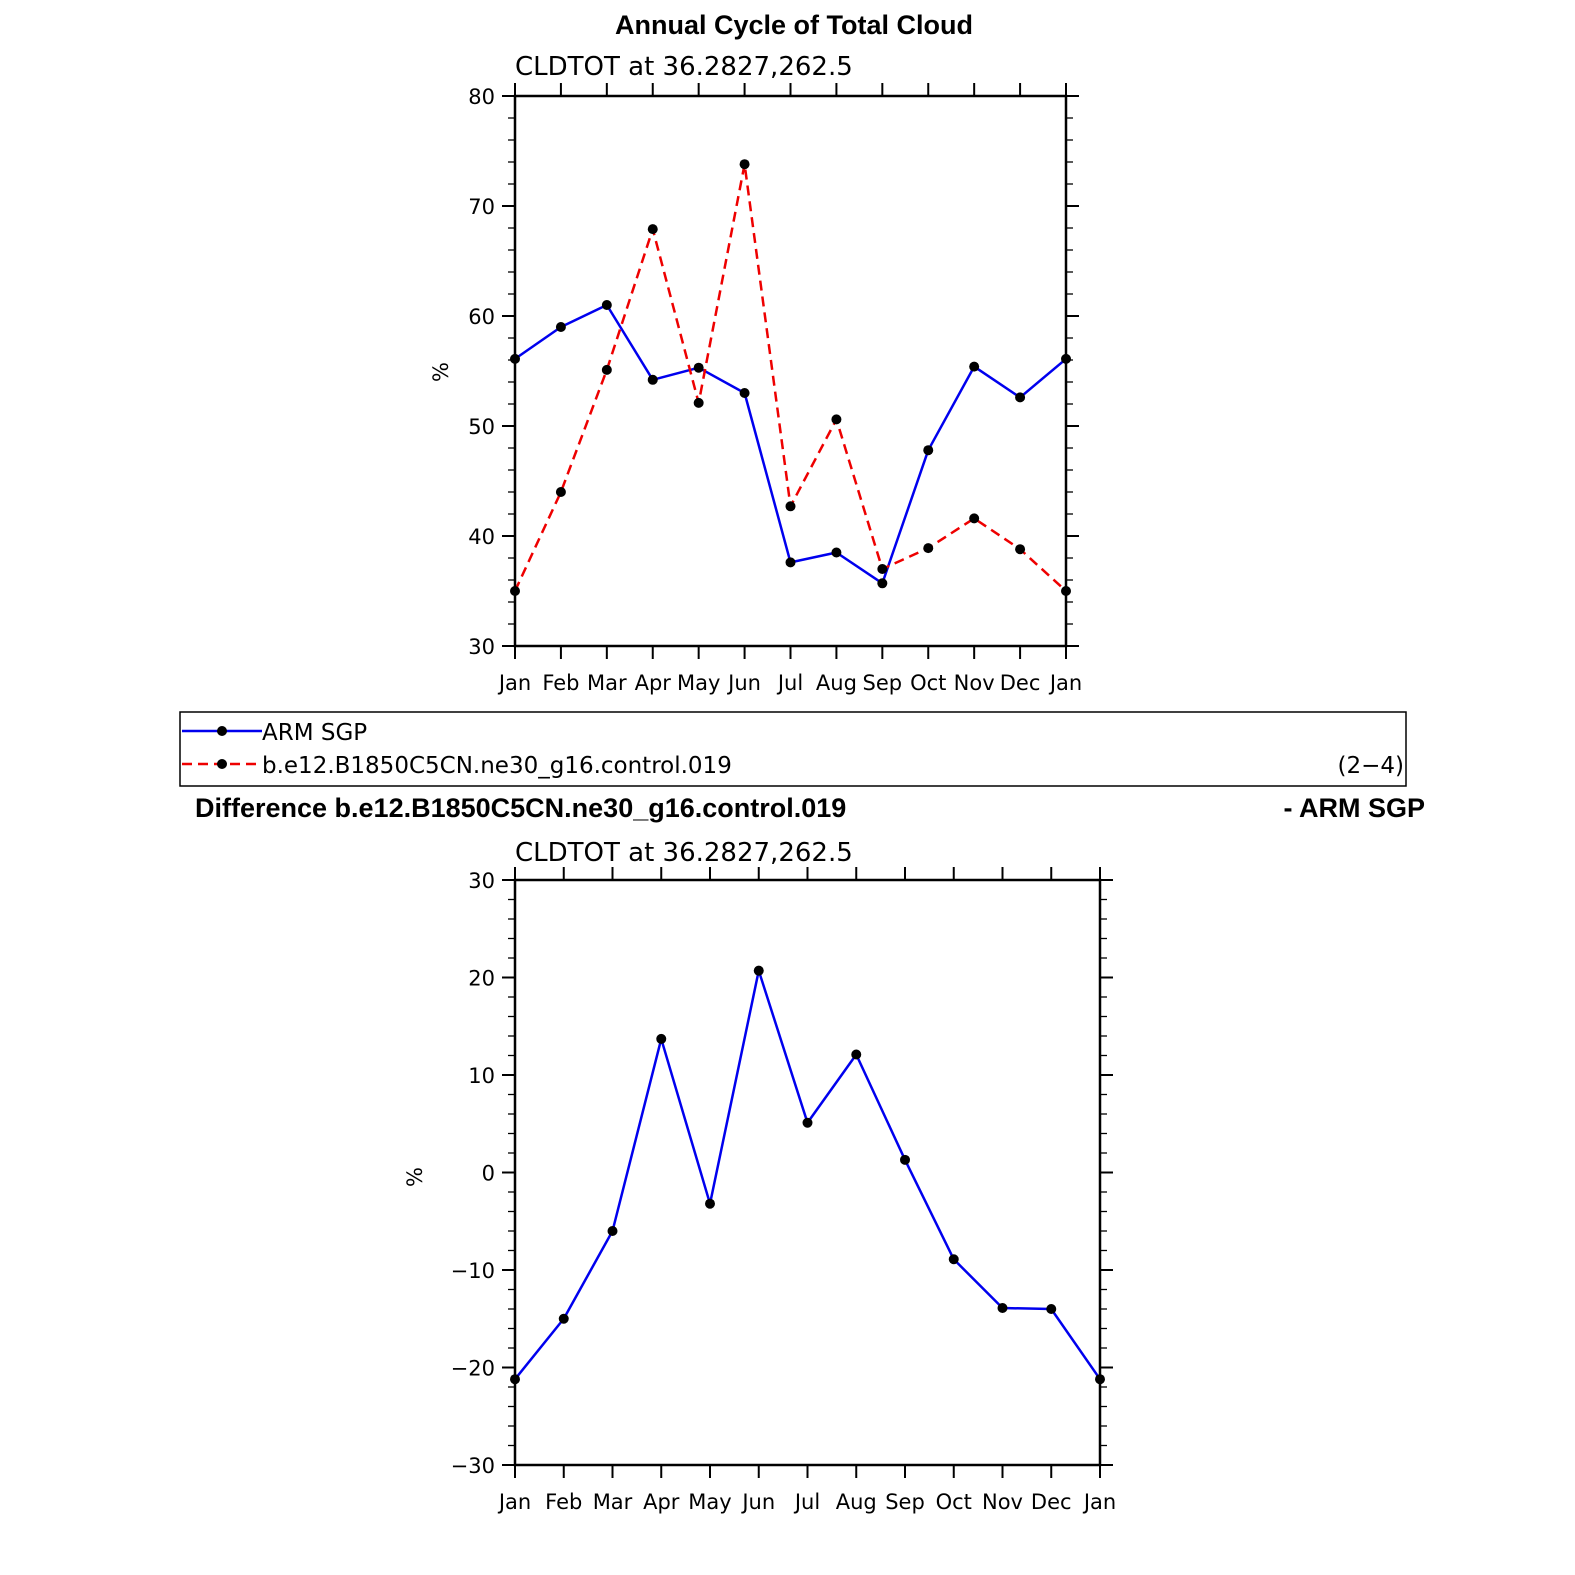 The image size is (1575, 1575). I want to click on bottom-chart-xtick-label: Nov, so click(1002, 1502).